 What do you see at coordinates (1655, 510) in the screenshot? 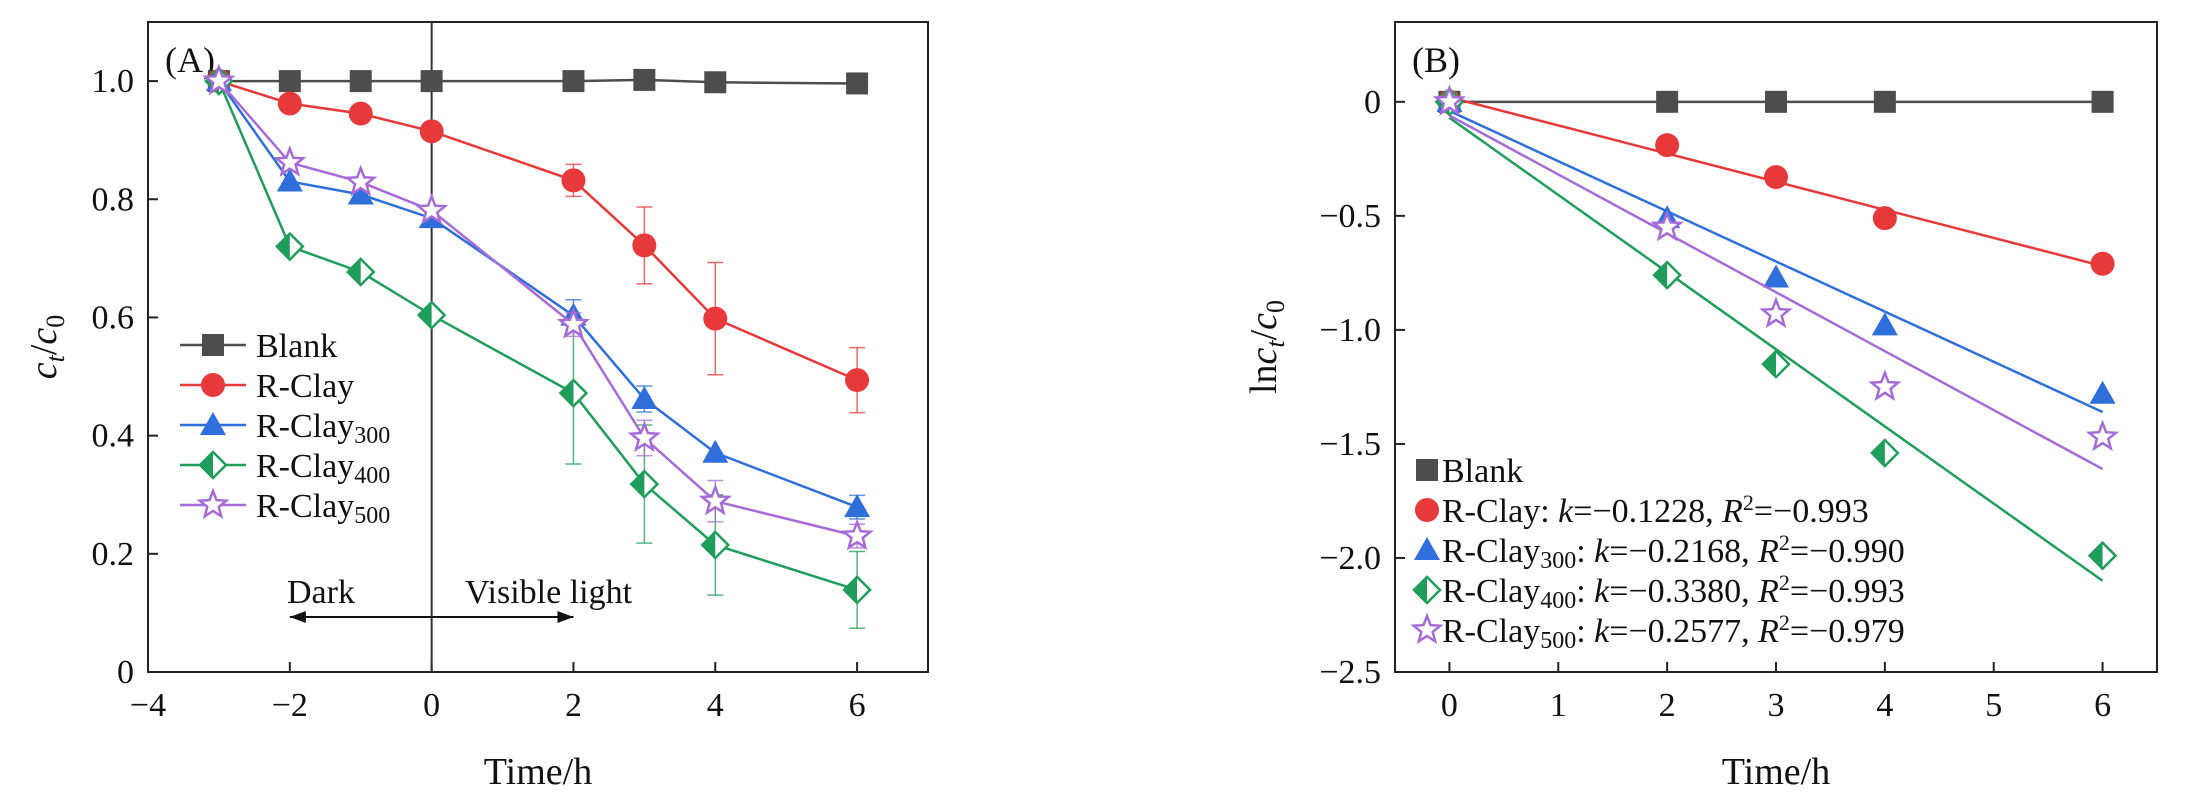
I see `legend-label: R-Clay: k=−0.1228, R2=−0.993` at bounding box center [1655, 510].